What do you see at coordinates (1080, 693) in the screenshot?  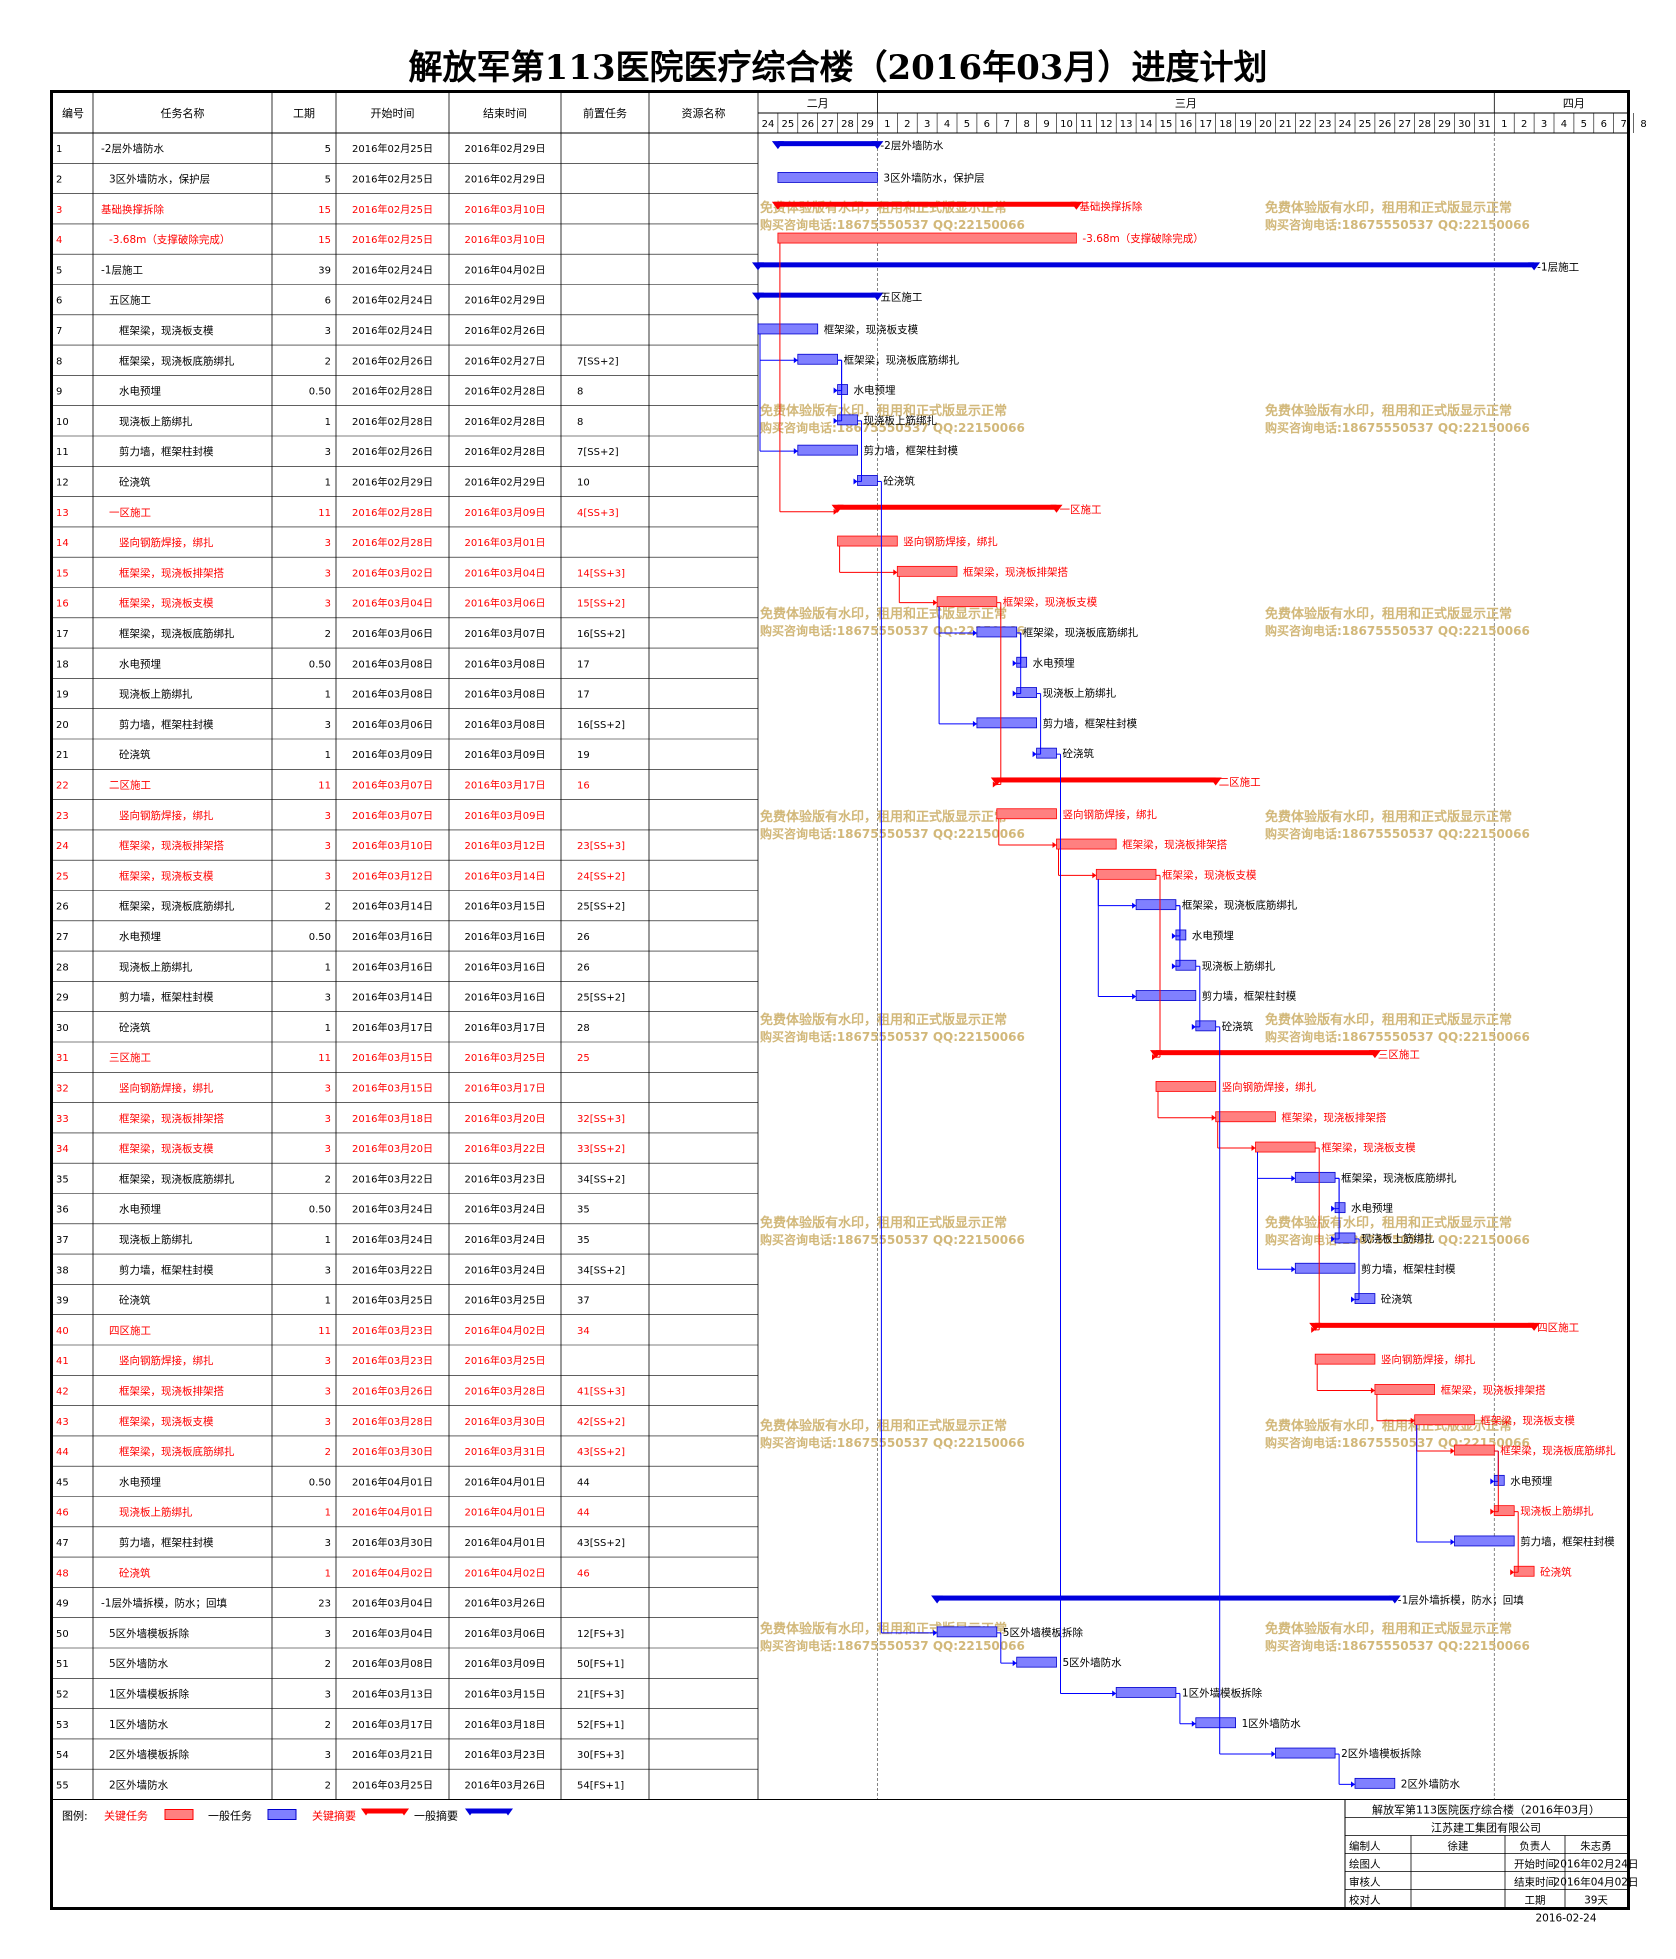 I see `bar-label: 现浇板上筋绑扎` at bounding box center [1080, 693].